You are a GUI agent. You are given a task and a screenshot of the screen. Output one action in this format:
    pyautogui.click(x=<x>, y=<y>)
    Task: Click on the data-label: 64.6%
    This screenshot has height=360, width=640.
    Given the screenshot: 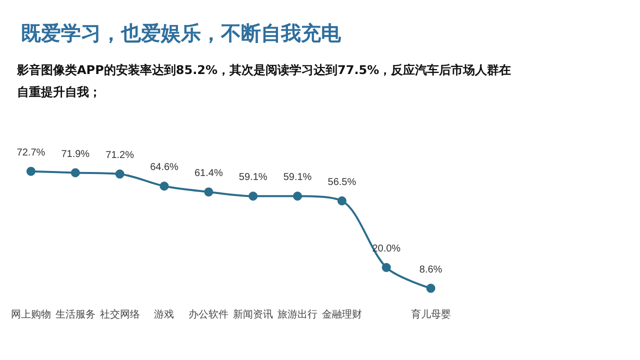 What is the action you would take?
    pyautogui.click(x=164, y=168)
    